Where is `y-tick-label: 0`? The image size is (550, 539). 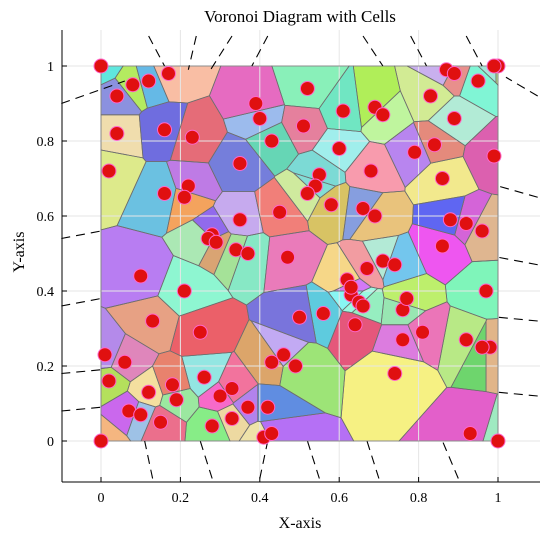 y-tick-label: 0 is located at coordinates (50, 442).